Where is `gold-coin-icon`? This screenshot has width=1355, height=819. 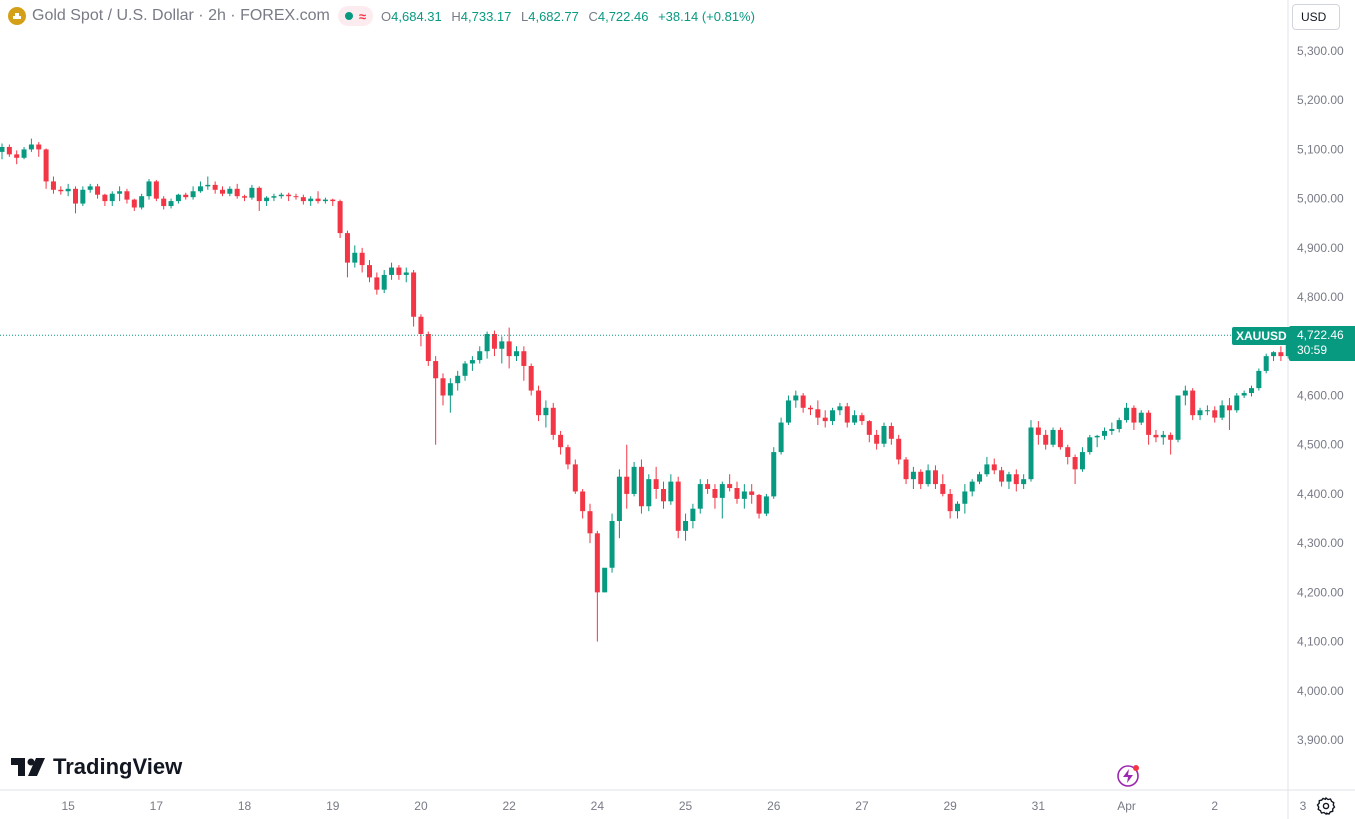
gold-coin-icon is located at coordinates (17, 16).